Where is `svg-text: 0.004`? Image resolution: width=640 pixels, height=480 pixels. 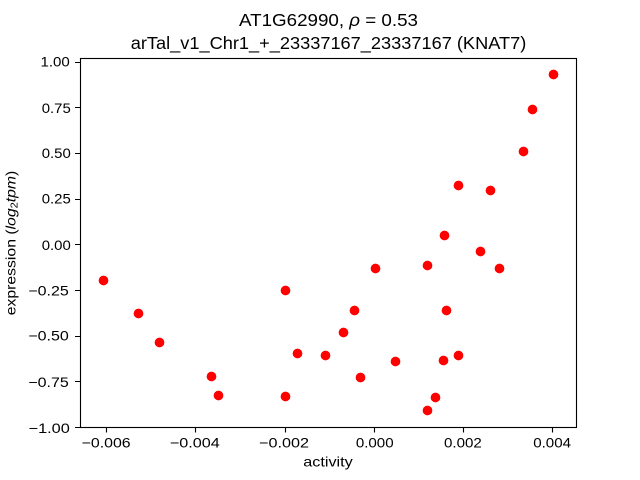 svg-text: 0.004 is located at coordinates (552, 443).